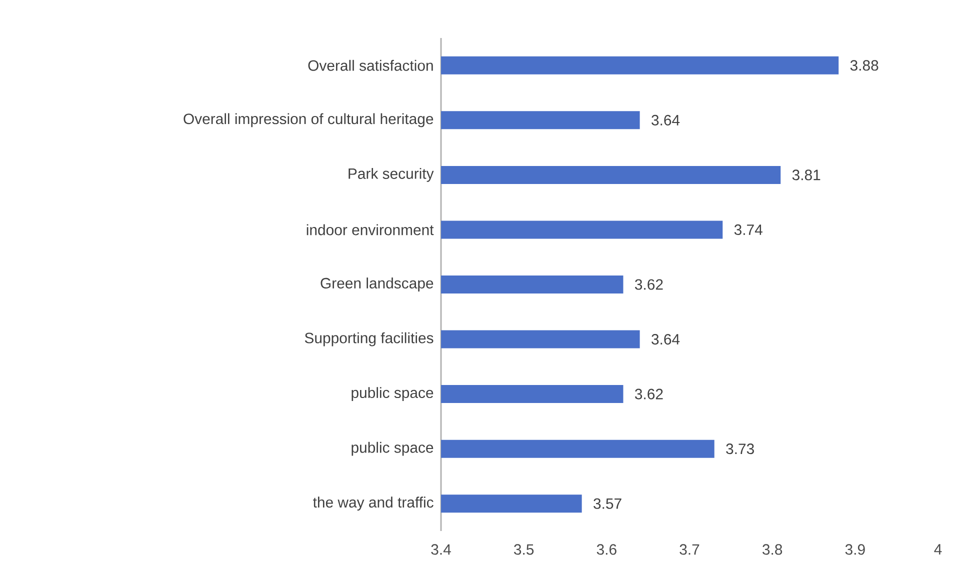  What do you see at coordinates (524, 549) in the screenshot?
I see `x-tick-label: 3.5` at bounding box center [524, 549].